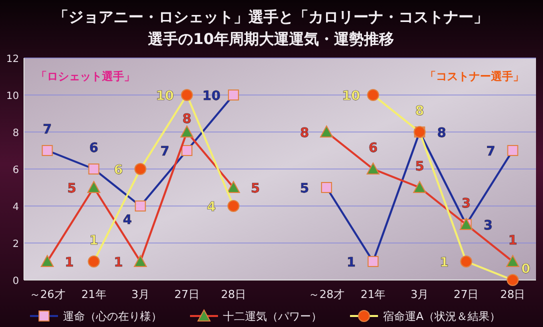 The height and width of the screenshot is (327, 543). What do you see at coordinates (15, 207) in the screenshot?
I see `y-tick-label: 4` at bounding box center [15, 207].